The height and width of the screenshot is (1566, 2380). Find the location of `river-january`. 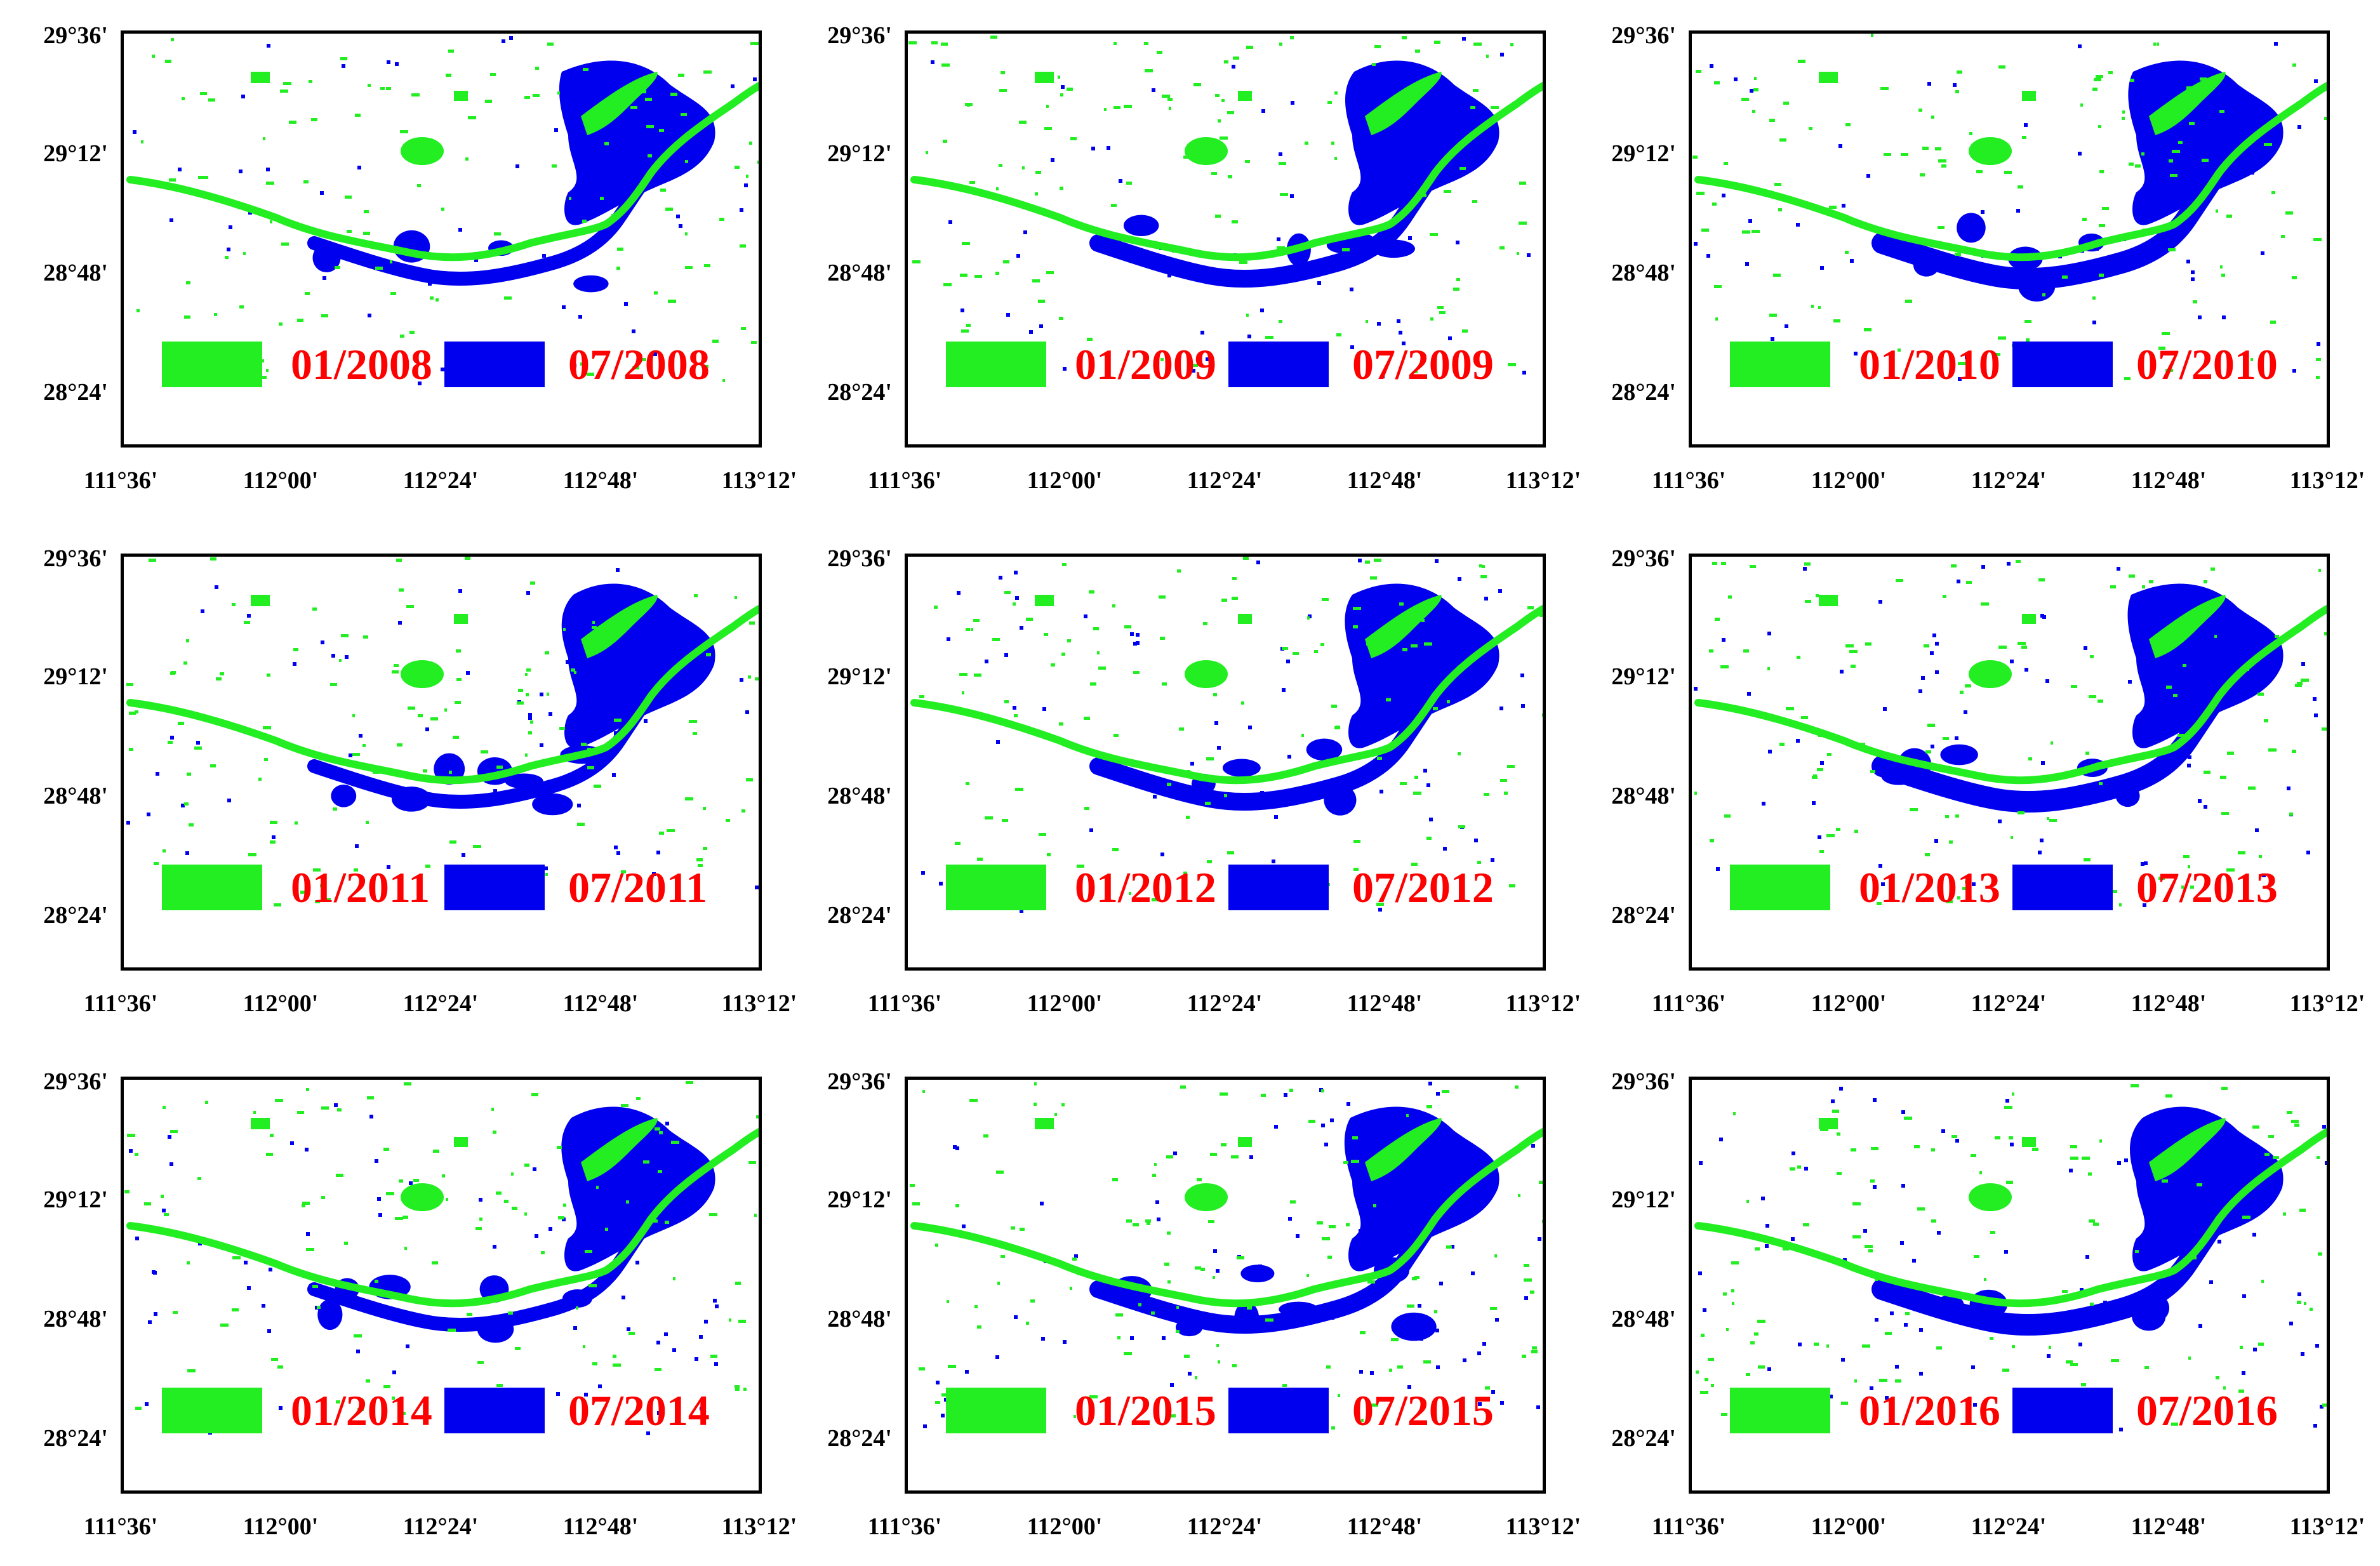

river-january is located at coordinates (2010, 694).